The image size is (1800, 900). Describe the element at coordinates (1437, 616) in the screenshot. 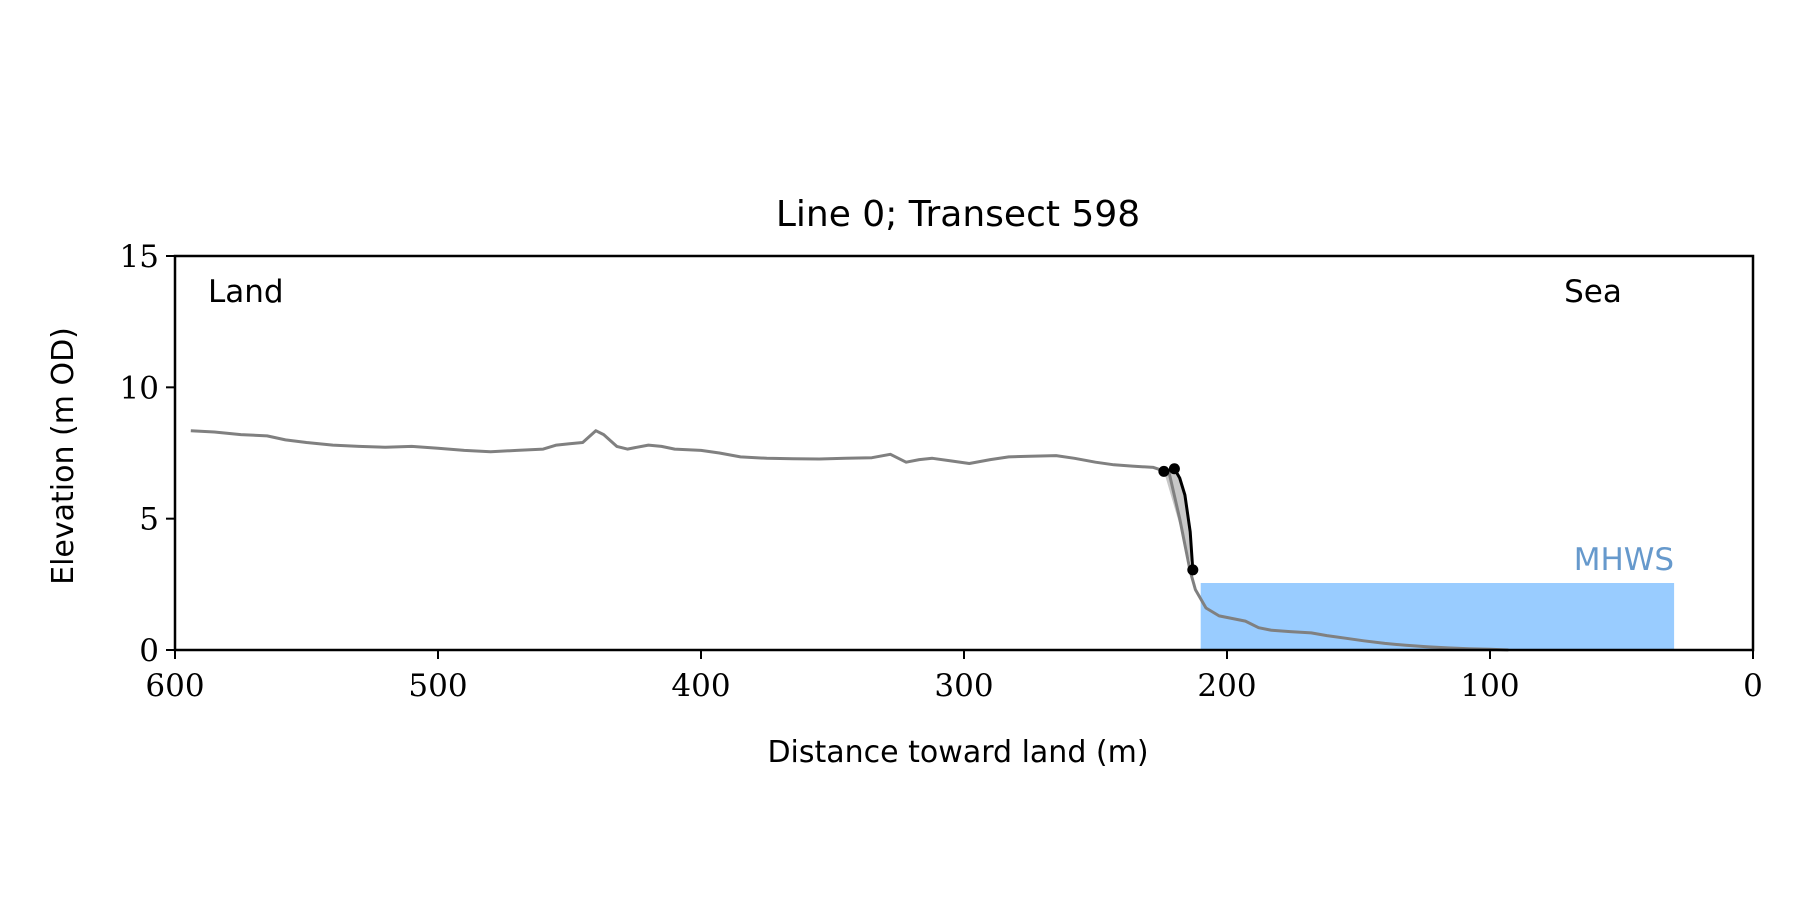

I see `mhws-band` at that location.